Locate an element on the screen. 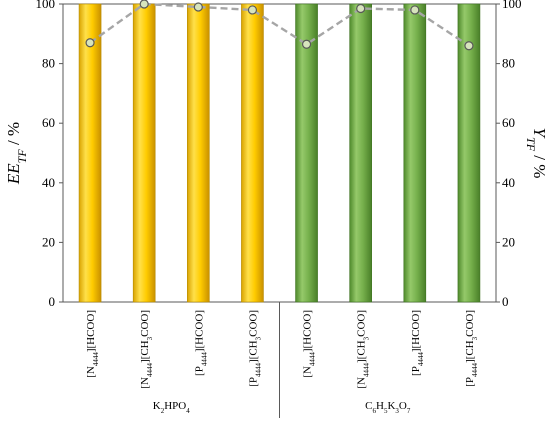 This screenshot has width=550, height=422. left-tick-label: 100 is located at coordinates (46, 5).